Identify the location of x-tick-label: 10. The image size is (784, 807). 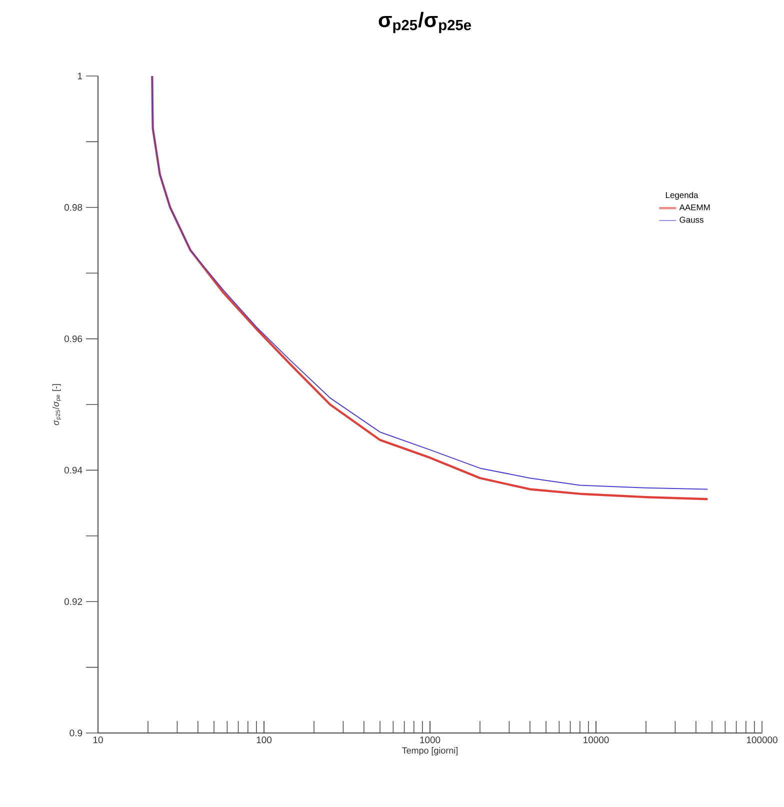
(98, 740).